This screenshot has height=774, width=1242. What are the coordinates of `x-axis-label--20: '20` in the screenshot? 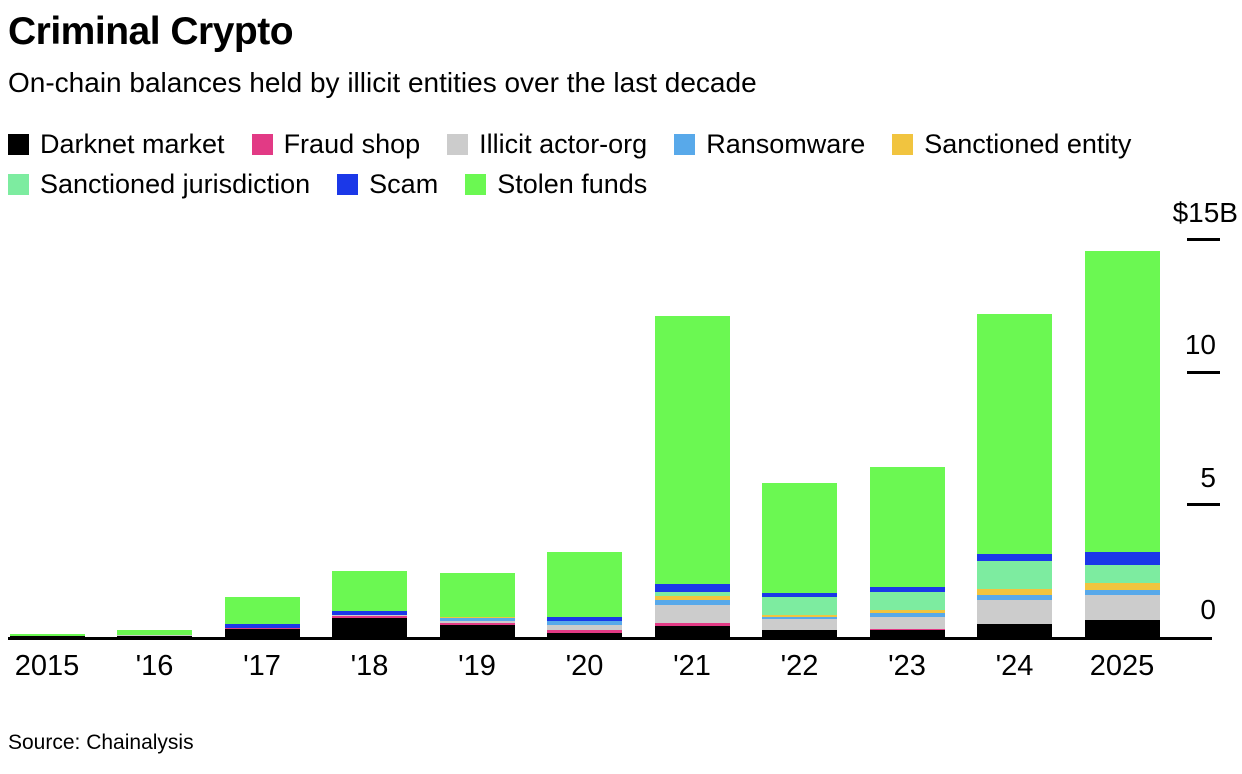 It's located at (584, 666).